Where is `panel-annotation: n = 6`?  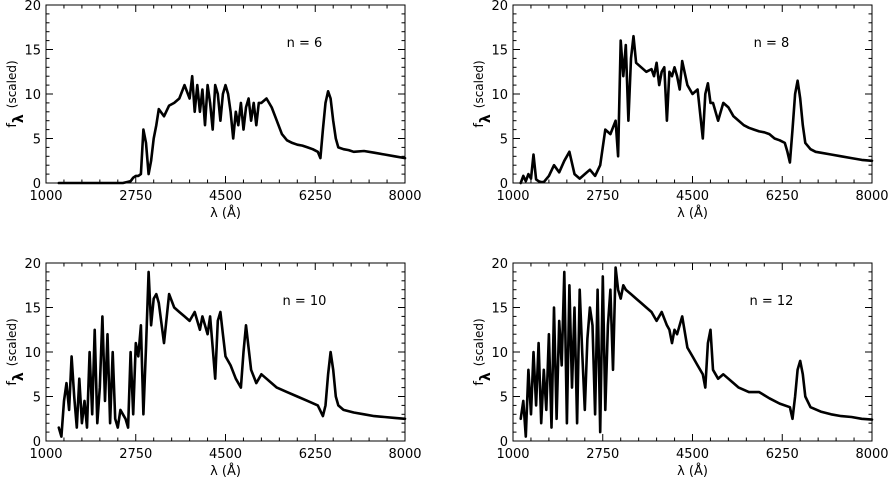 panel-annotation: n = 6 is located at coordinates (305, 43).